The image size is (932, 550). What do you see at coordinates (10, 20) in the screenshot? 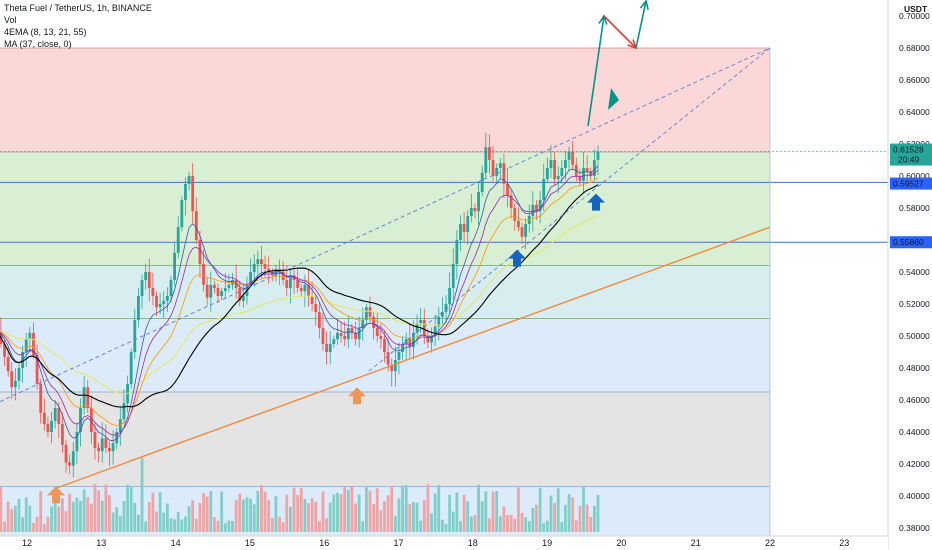
I see `legend-volume: Vol` at bounding box center [10, 20].